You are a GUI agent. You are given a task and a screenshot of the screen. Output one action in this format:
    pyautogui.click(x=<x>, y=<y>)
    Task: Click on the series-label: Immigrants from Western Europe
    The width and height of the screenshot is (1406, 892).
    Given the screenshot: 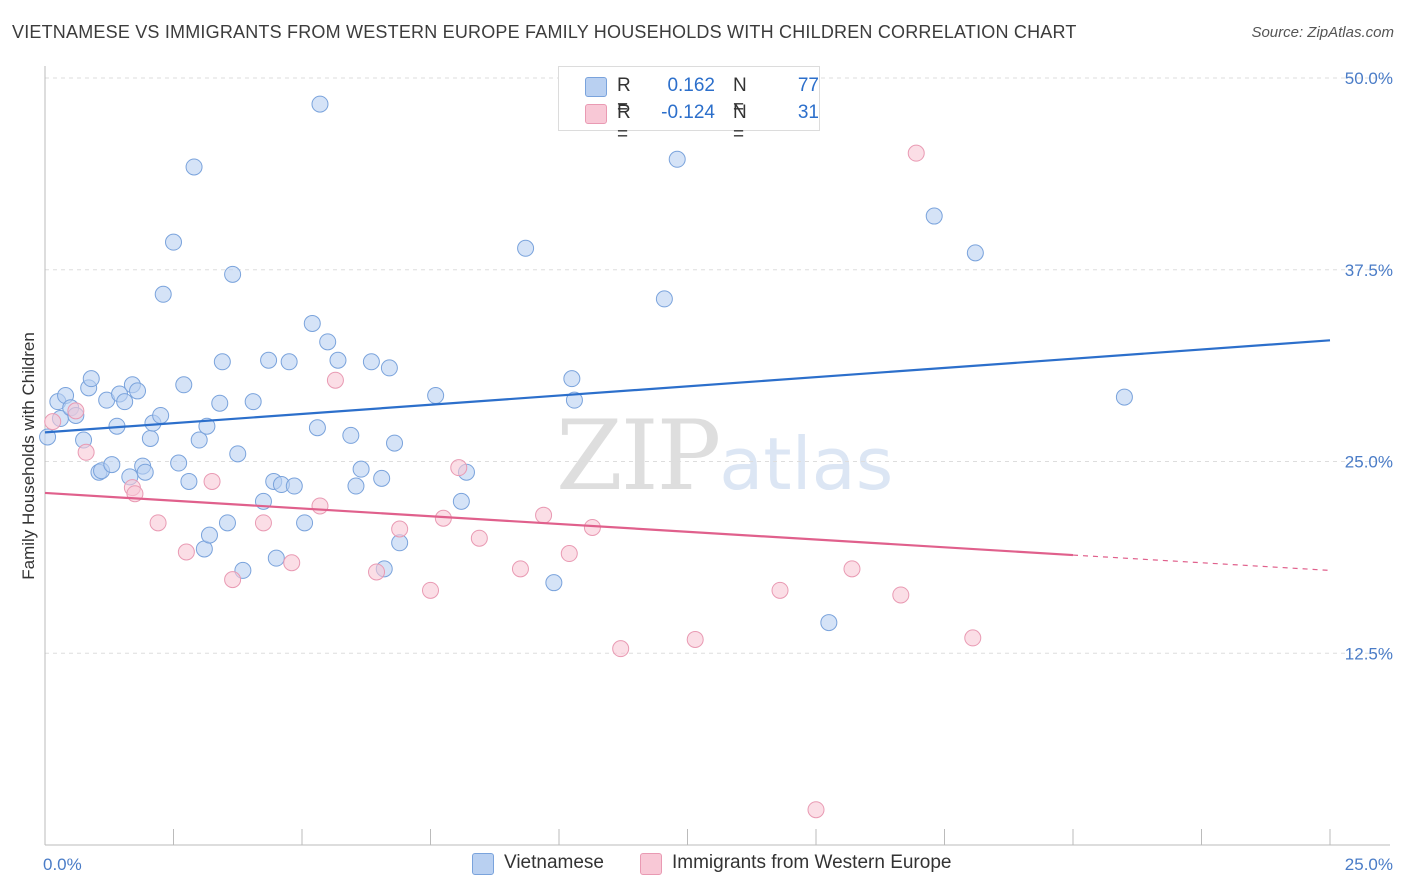 What is the action you would take?
    pyautogui.click(x=812, y=862)
    